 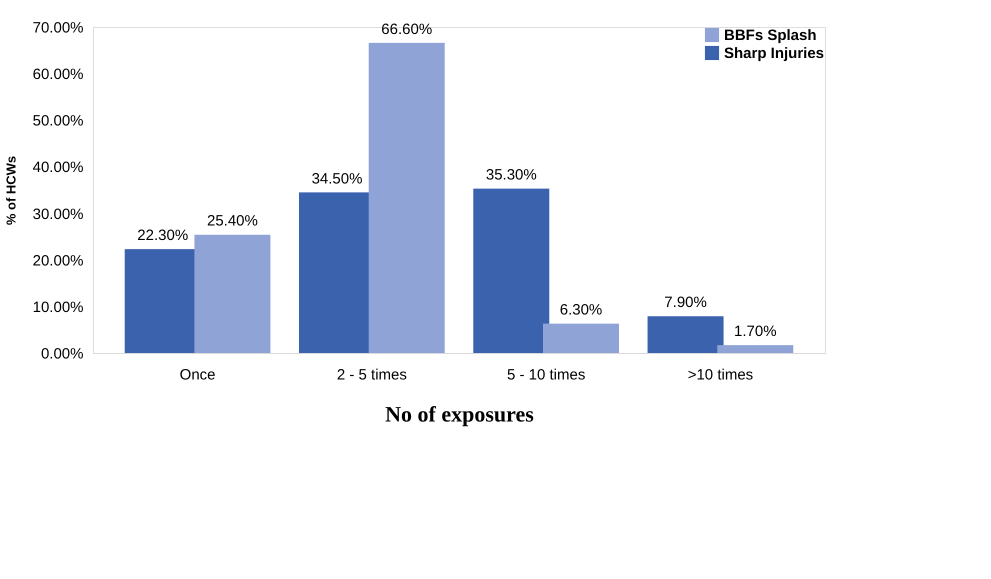 What do you see at coordinates (546, 375) in the screenshot?
I see `x-tick-label: 5 - 10 times` at bounding box center [546, 375].